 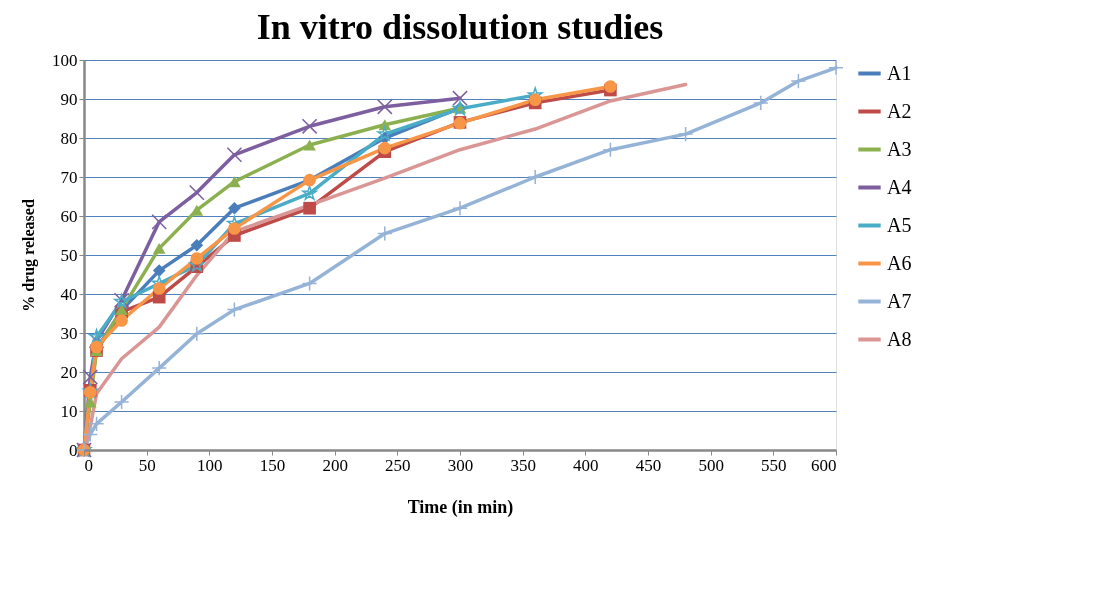 I want to click on x-tick-label: 500, so click(x=711, y=465).